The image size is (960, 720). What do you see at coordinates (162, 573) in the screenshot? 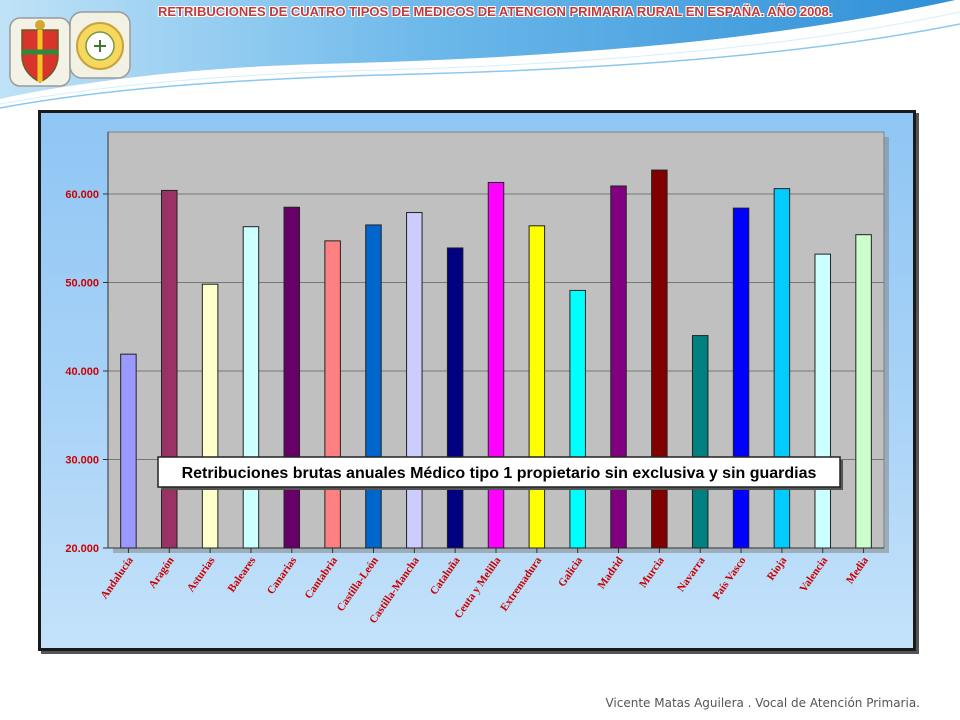
I see `x-tick-label: Aragón` at bounding box center [162, 573].